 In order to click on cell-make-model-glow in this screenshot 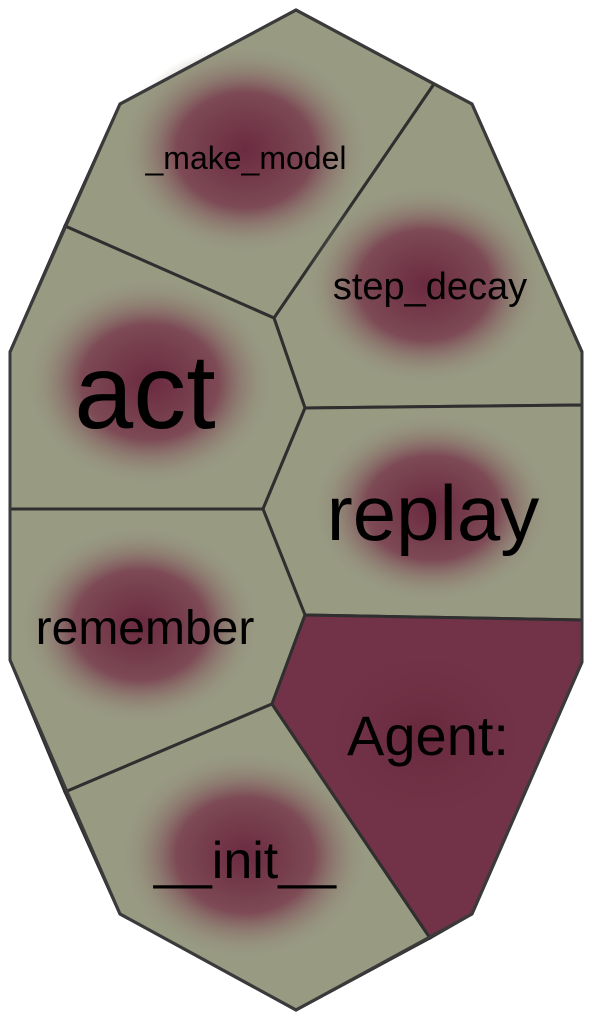, I will do `click(245, 150)`.